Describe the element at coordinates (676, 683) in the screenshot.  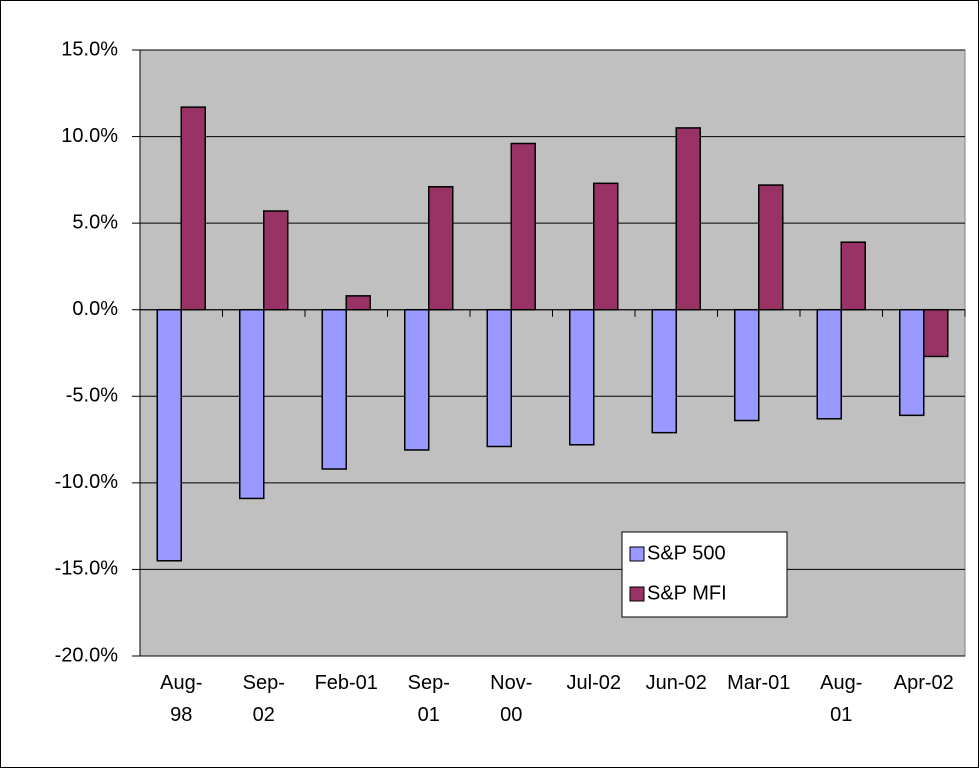
I see `x-tick-label: Jun-02` at that location.